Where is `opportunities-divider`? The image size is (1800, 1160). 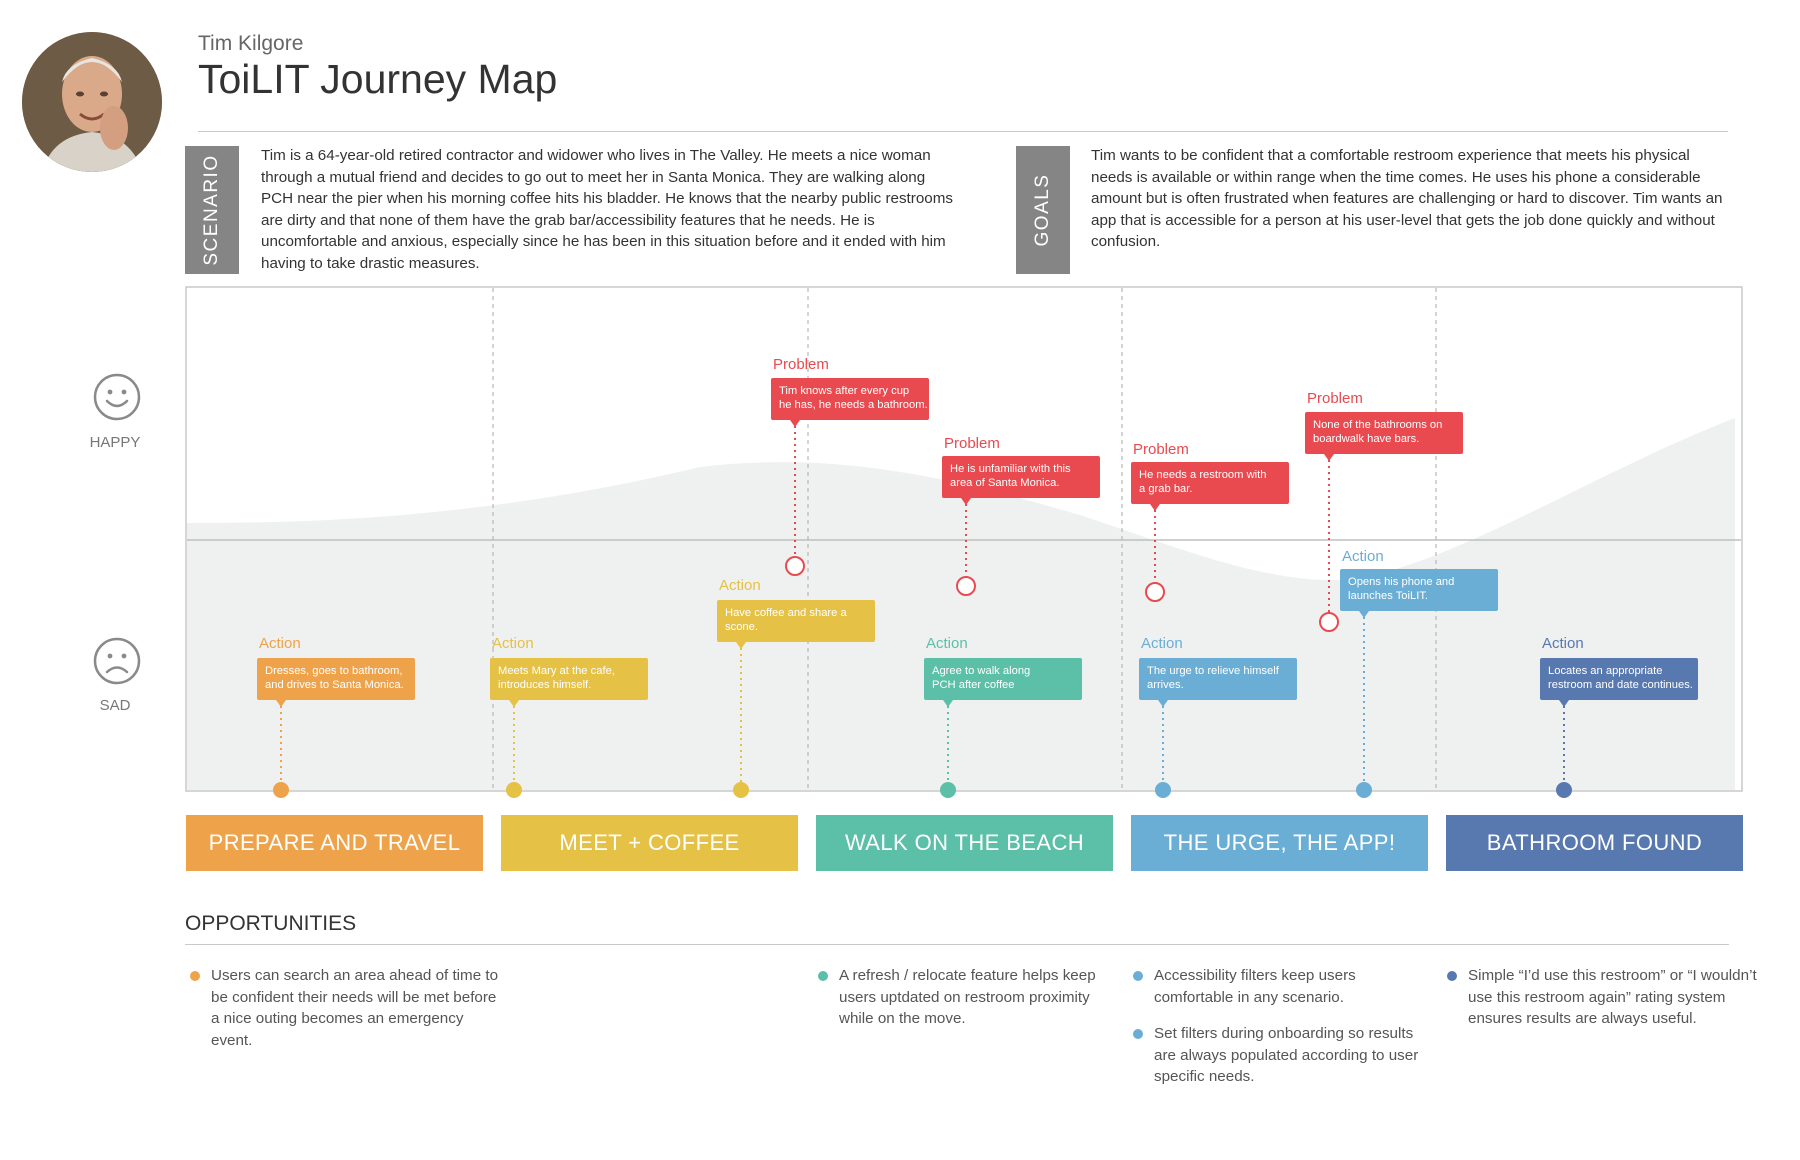
opportunities-divider is located at coordinates (957, 944).